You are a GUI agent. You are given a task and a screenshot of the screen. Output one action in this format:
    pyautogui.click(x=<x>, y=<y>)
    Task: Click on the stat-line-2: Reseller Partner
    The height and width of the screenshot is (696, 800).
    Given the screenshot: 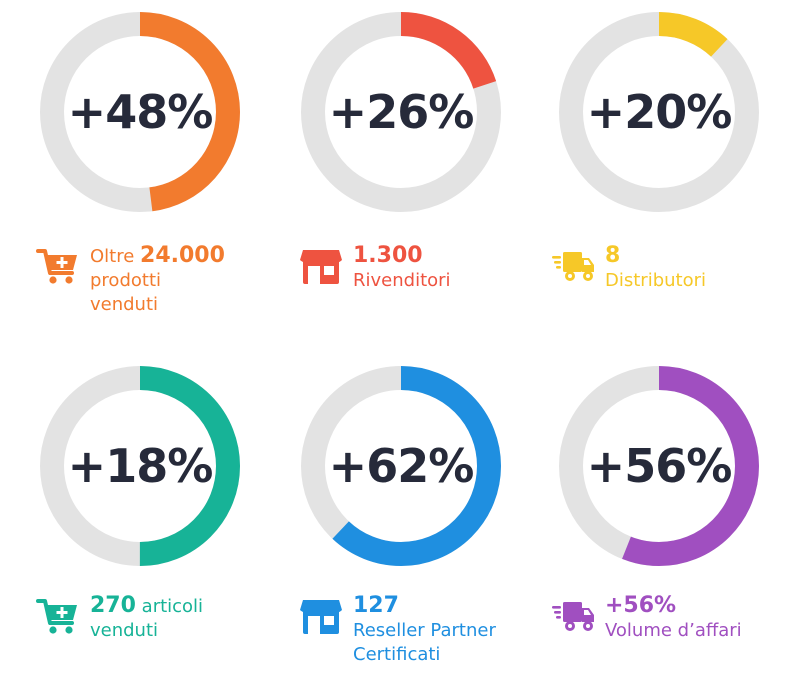 What is the action you would take?
    pyautogui.click(x=424, y=630)
    